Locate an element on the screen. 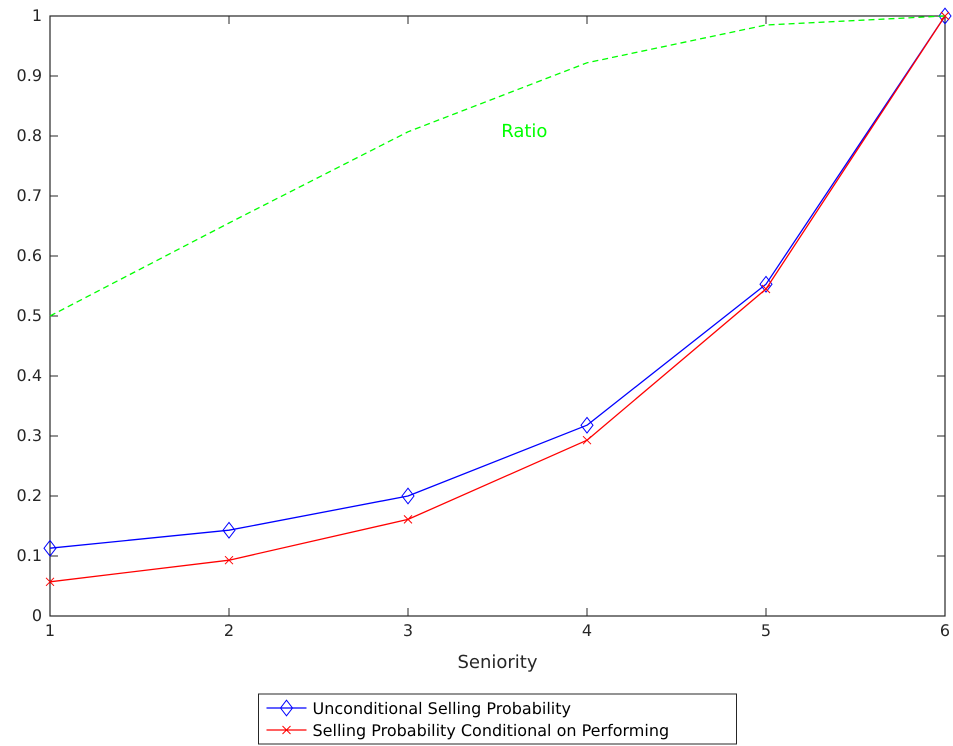 This screenshot has height=746, width=953. x-tick-label: 3 is located at coordinates (408, 630).